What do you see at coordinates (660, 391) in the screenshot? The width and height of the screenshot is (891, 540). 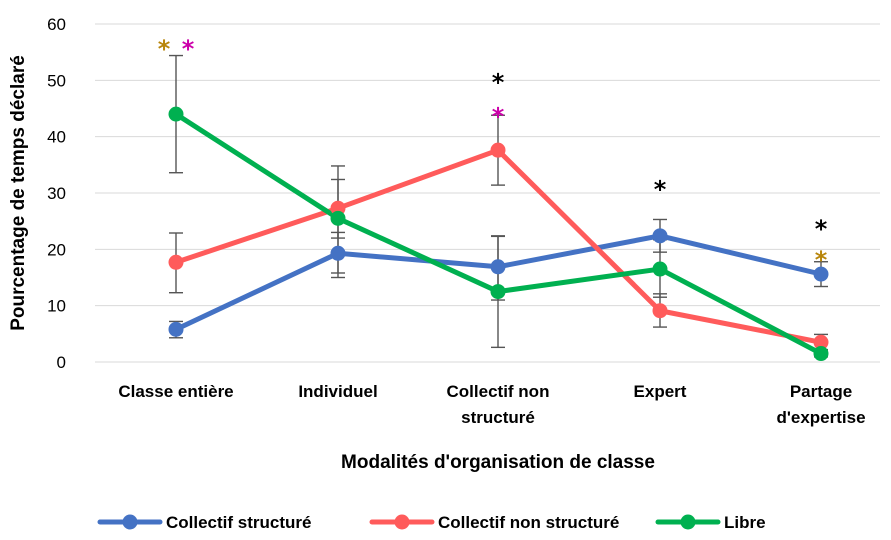 I see `x-category-label: Expert` at bounding box center [660, 391].